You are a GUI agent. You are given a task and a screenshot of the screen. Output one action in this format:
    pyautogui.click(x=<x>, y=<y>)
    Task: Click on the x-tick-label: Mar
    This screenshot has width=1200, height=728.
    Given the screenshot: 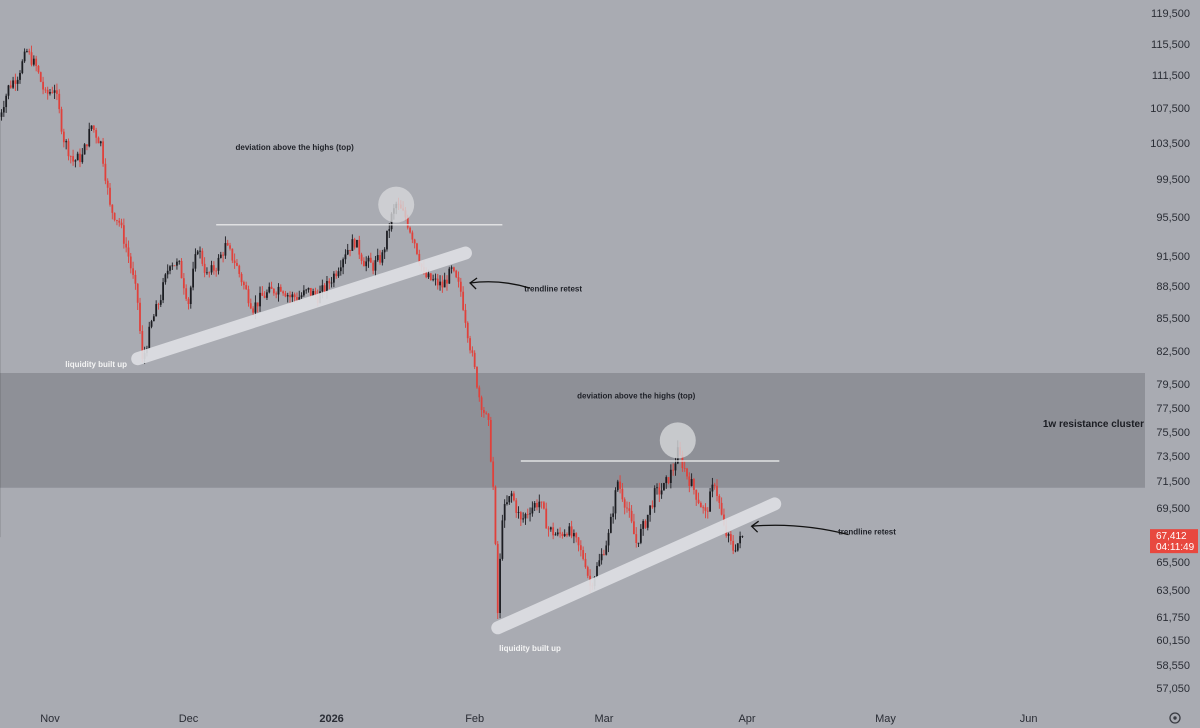 What is the action you would take?
    pyautogui.click(x=603, y=719)
    